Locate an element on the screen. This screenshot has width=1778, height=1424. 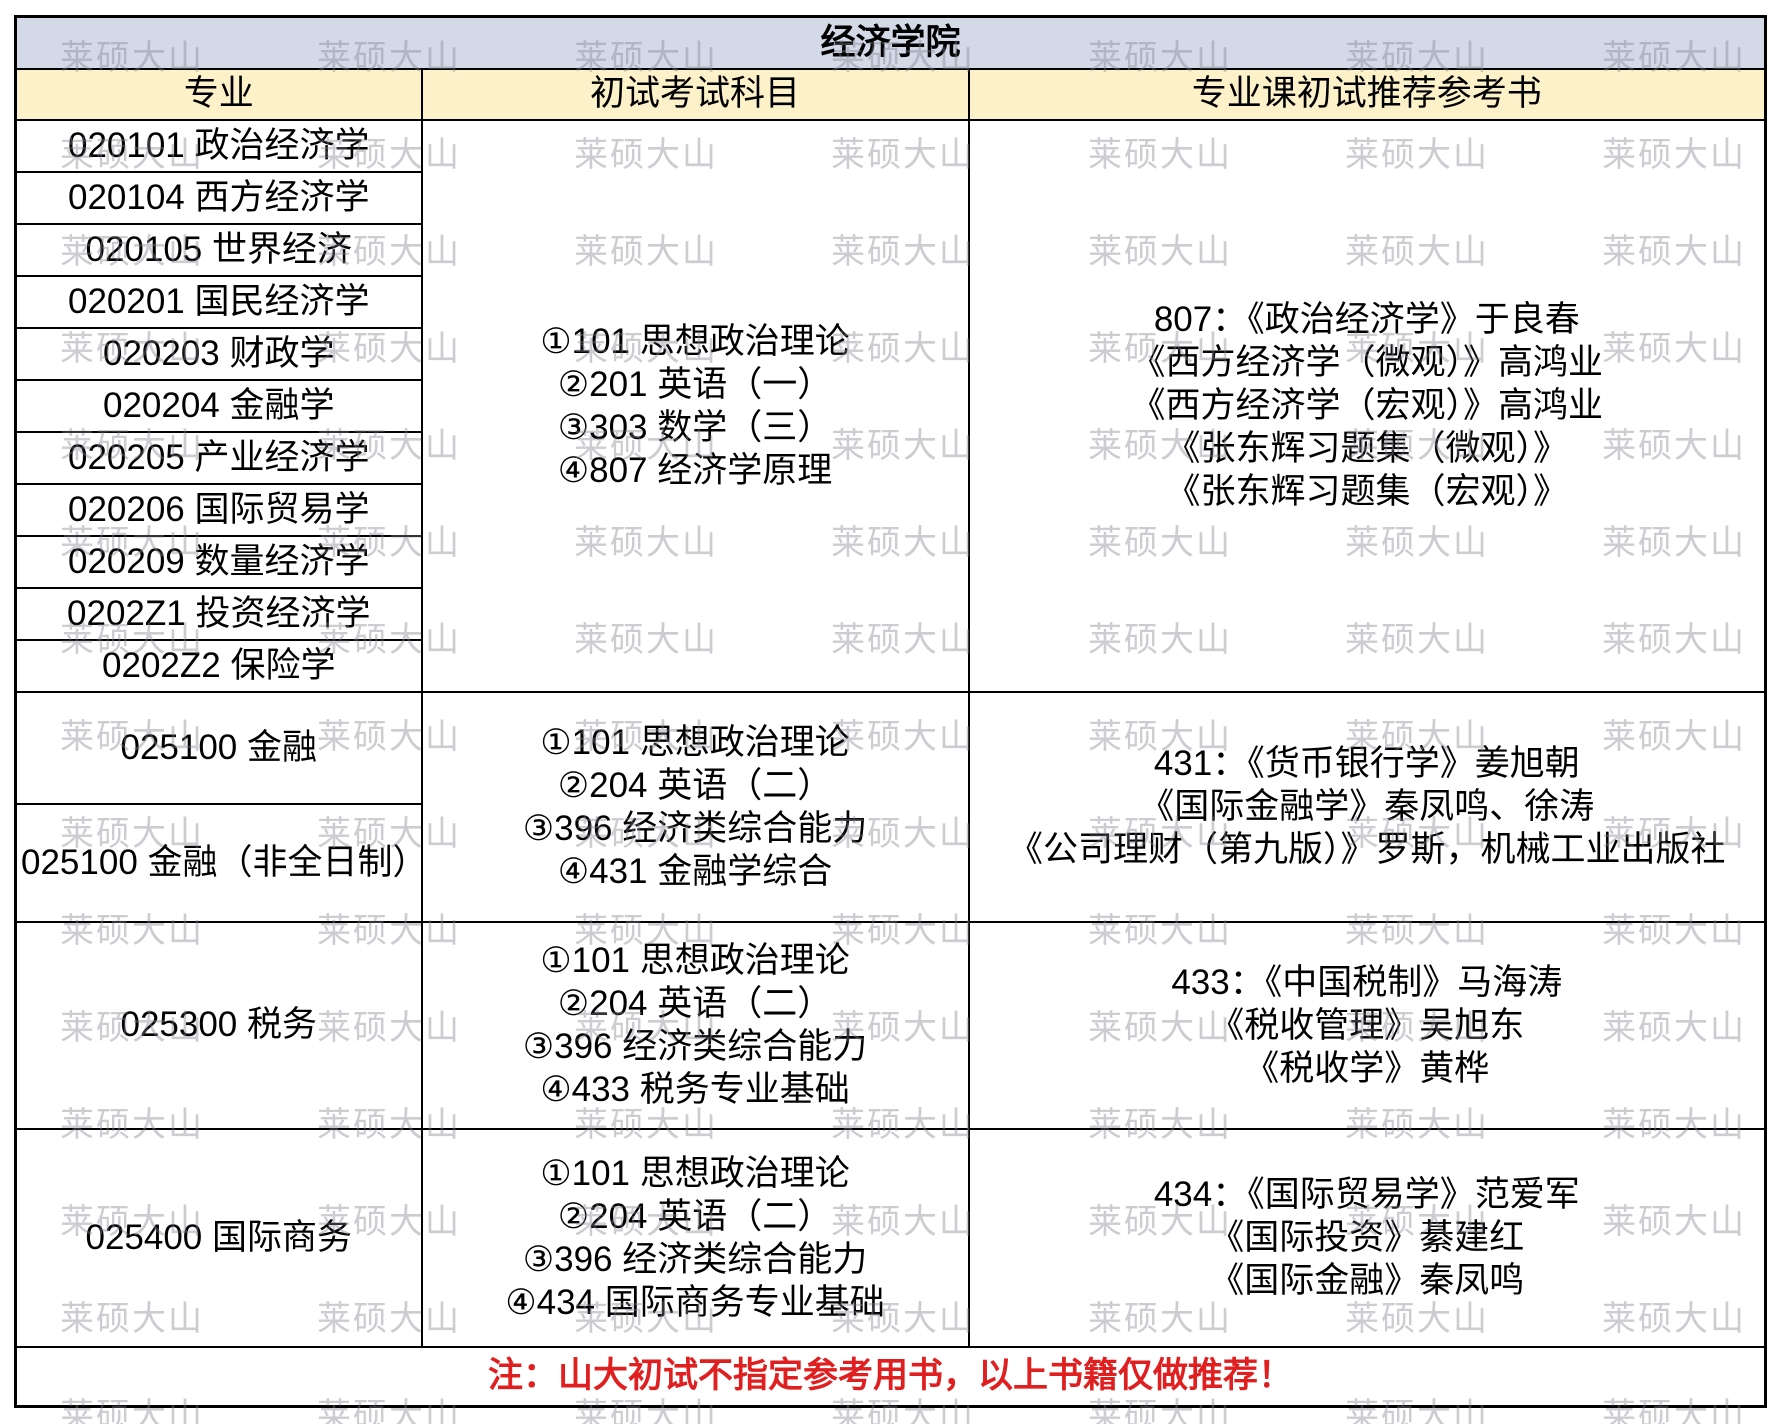
table-row: 020206 国际贸易学 is located at coordinates (890, 509).